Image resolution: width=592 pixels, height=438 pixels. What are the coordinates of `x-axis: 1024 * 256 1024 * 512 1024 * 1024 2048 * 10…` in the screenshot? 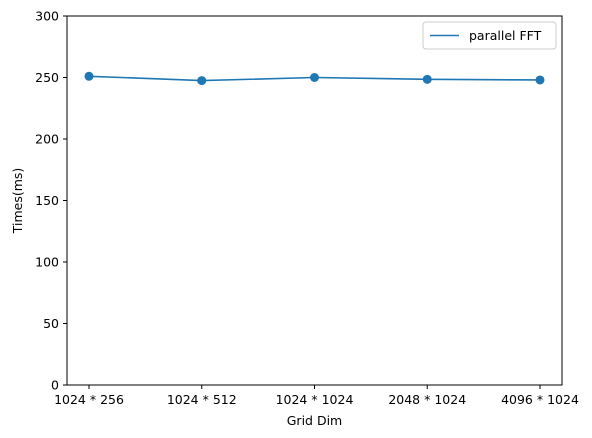 It's located at (316, 396).